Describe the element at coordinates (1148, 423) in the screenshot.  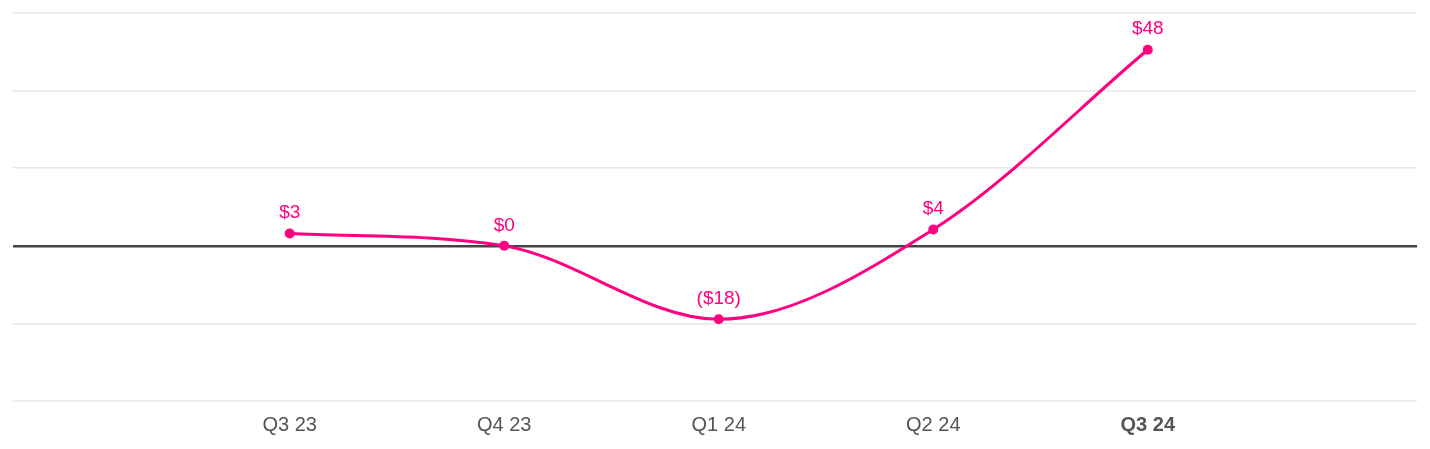
I see `x-tick-label: Q3 24` at that location.